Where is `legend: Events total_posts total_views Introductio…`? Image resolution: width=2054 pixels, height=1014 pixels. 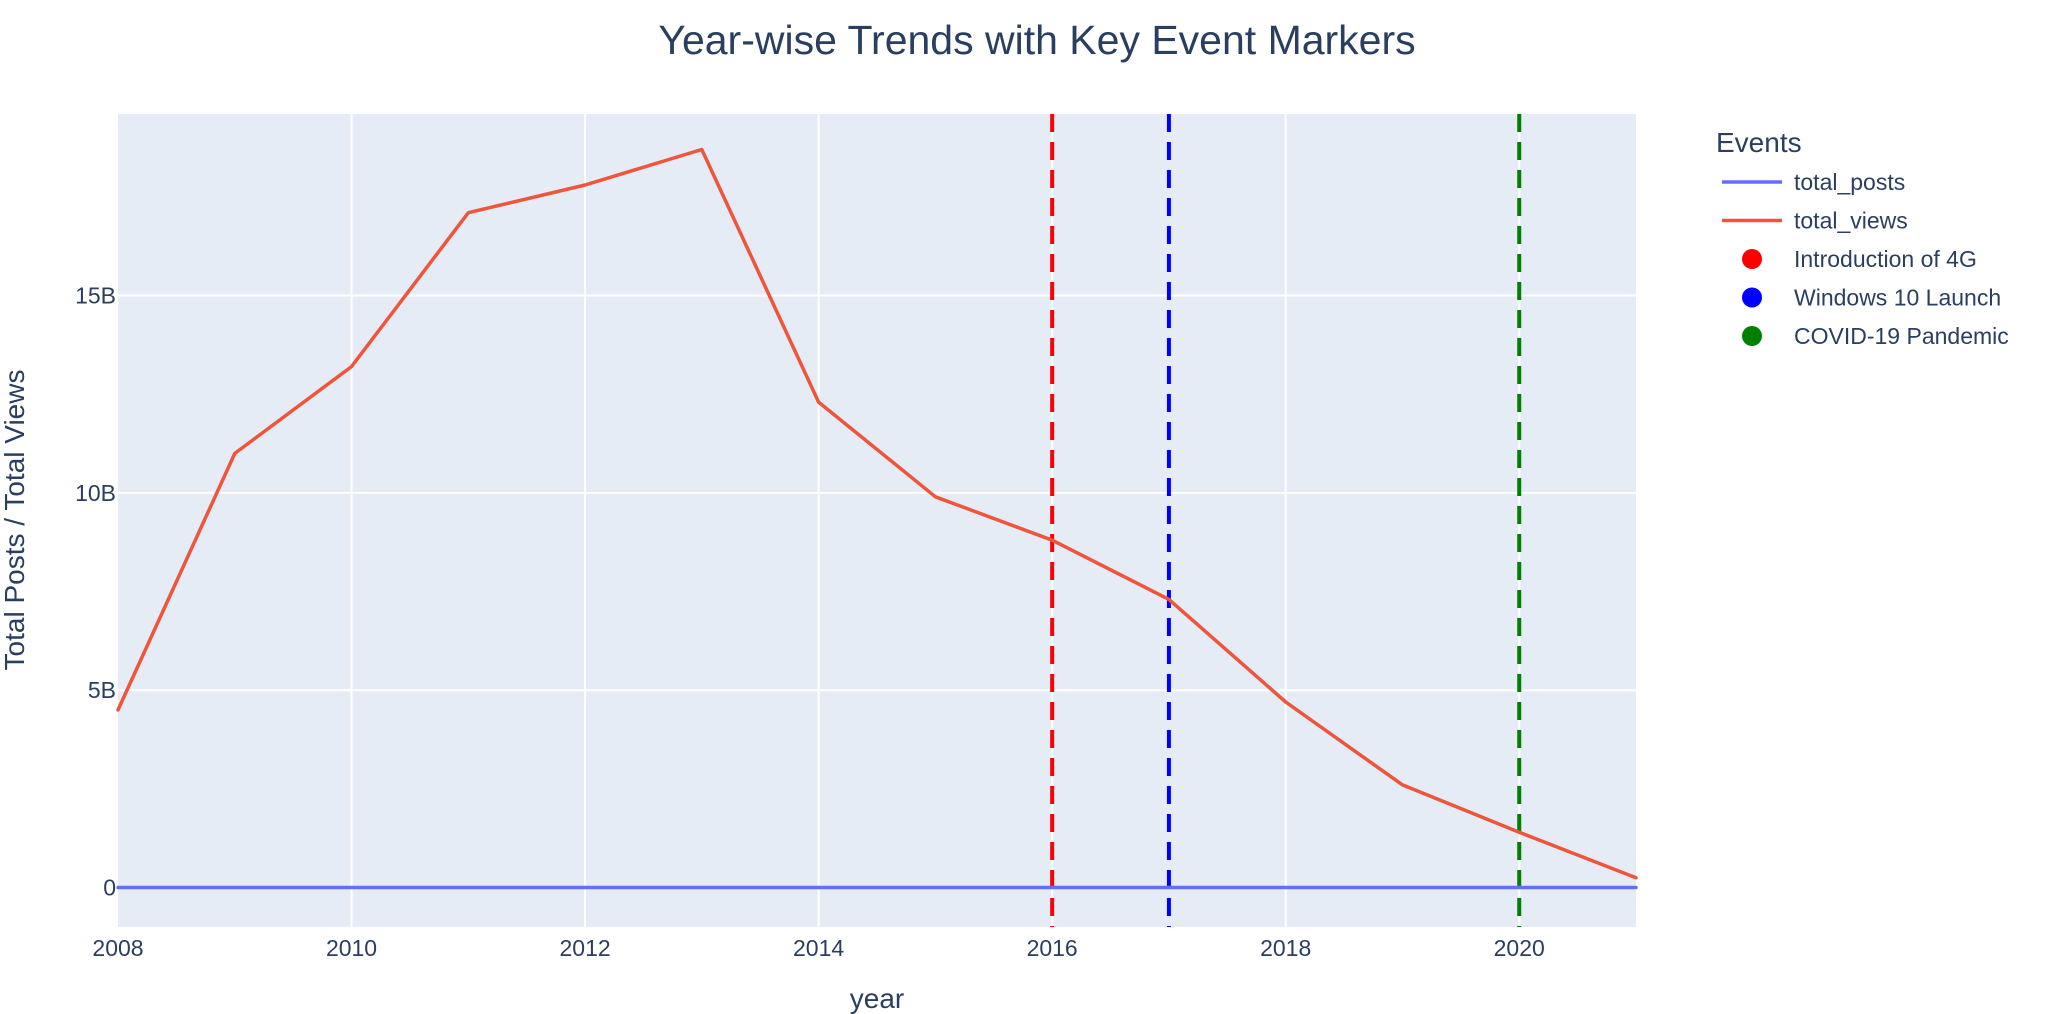 legend: Events total_posts total_views Introductio… is located at coordinates (1862, 238).